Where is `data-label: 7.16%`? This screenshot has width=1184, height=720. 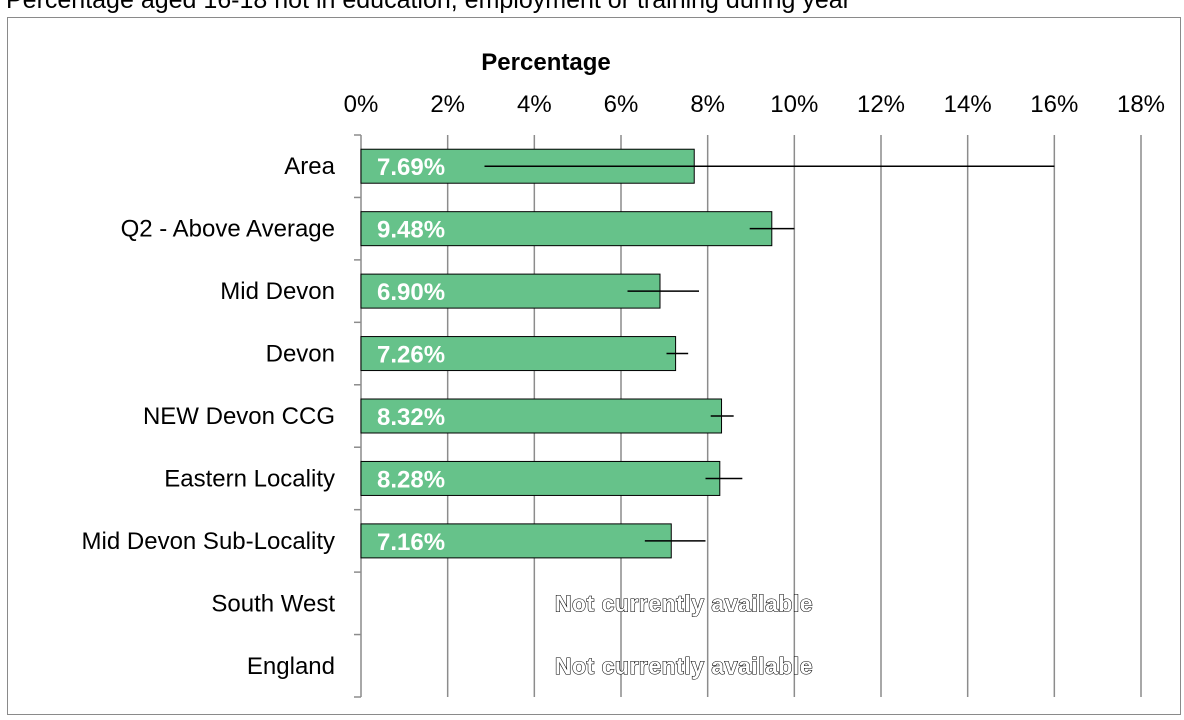 data-label: 7.16% is located at coordinates (411, 542).